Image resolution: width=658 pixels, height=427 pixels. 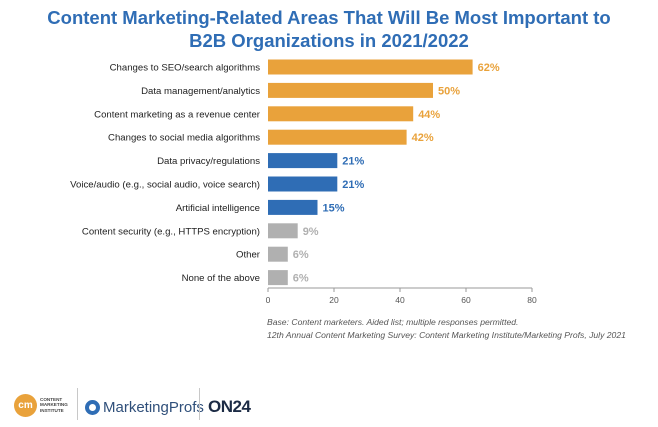 I want to click on category-label: Content marketing as a revenue center, so click(x=177, y=114).